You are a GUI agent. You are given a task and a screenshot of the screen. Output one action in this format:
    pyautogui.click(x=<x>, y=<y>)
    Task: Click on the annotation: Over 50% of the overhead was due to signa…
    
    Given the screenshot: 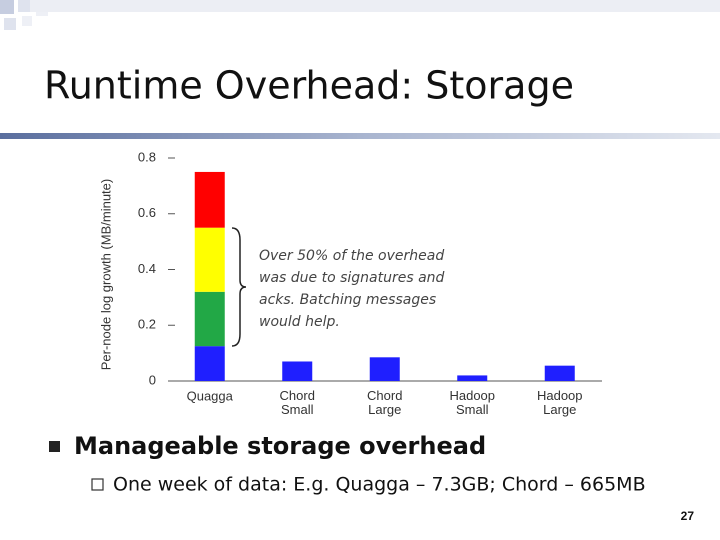 What is the action you would take?
    pyautogui.click(x=352, y=289)
    